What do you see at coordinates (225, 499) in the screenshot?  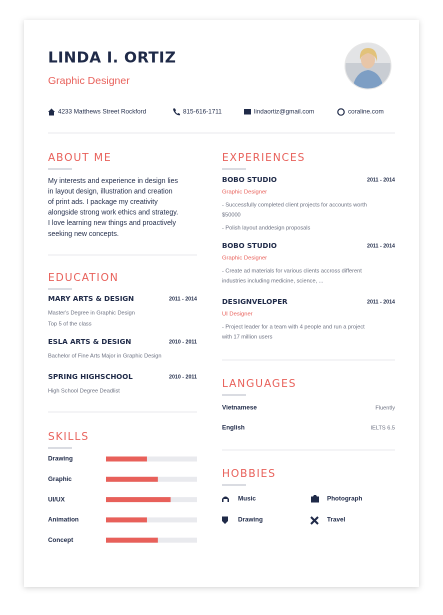 I see `music-icon` at bounding box center [225, 499].